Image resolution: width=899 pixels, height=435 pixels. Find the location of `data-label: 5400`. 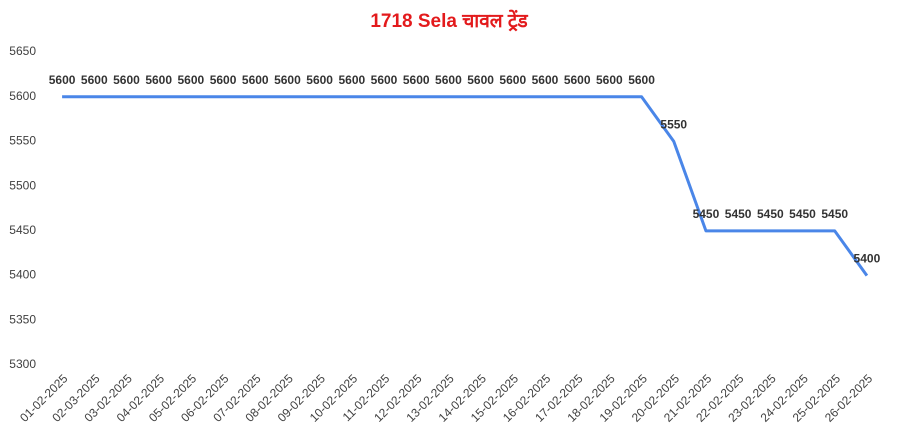

data-label: 5400 is located at coordinates (867, 259).